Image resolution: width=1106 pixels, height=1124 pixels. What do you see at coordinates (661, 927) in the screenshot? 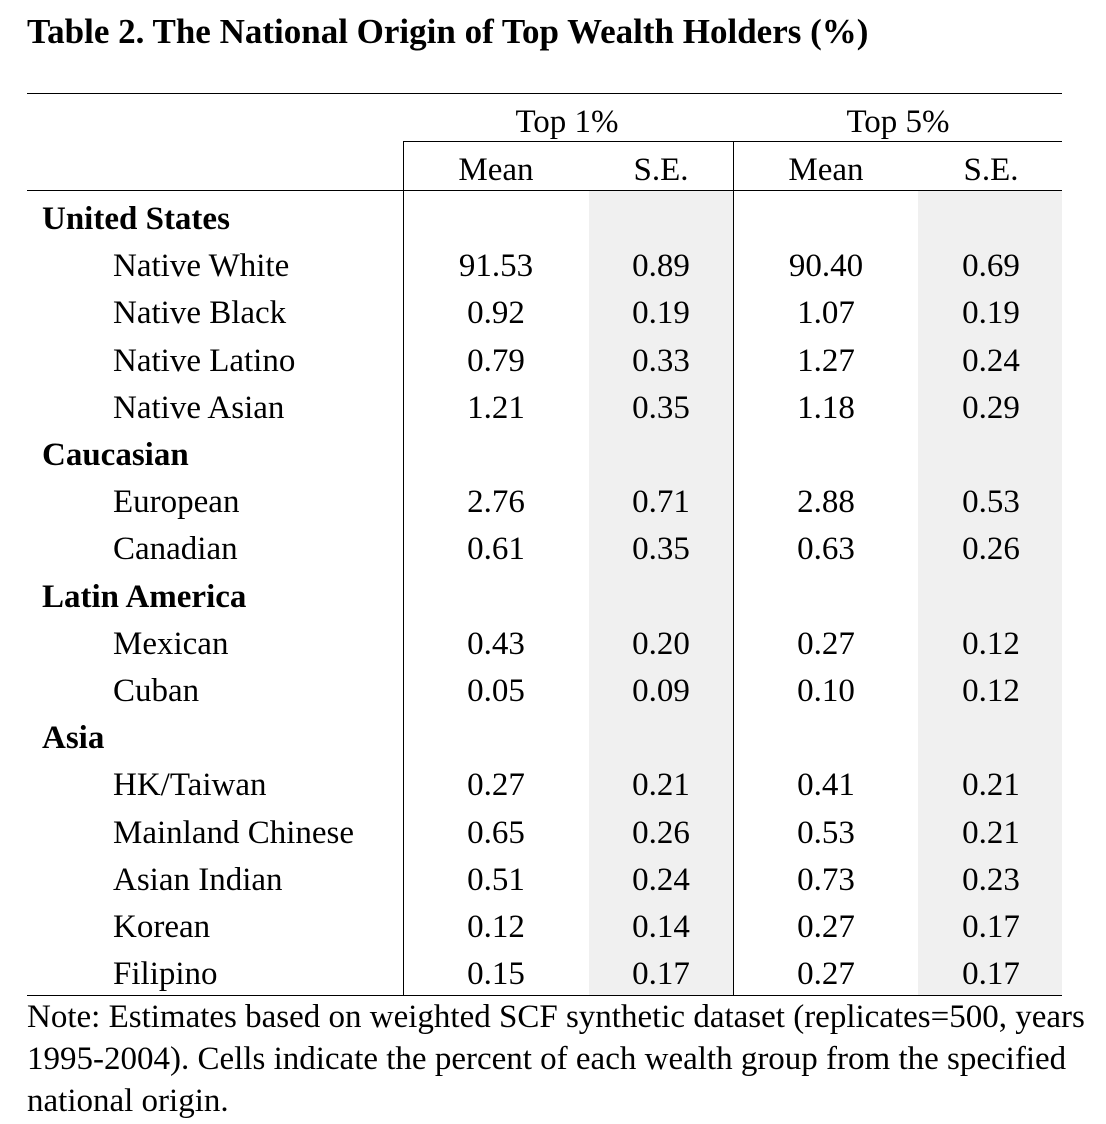
I see `table-cell: 0.14` at bounding box center [661, 927].